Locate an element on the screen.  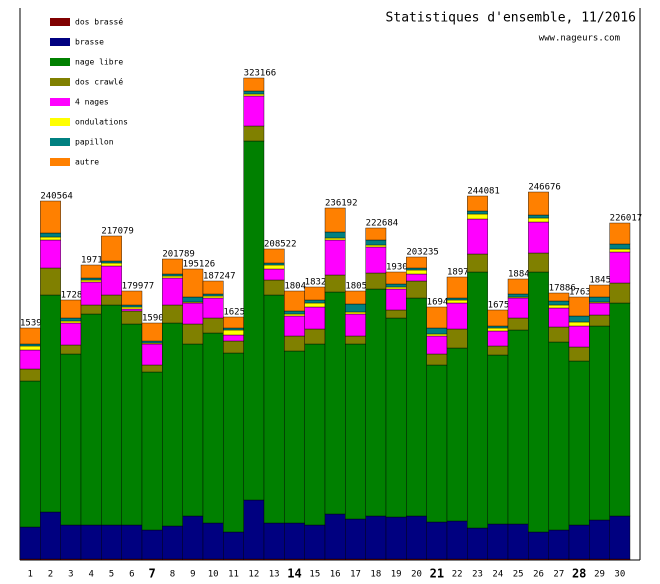
legend-label: dos brassé is located at coordinates (99, 22).